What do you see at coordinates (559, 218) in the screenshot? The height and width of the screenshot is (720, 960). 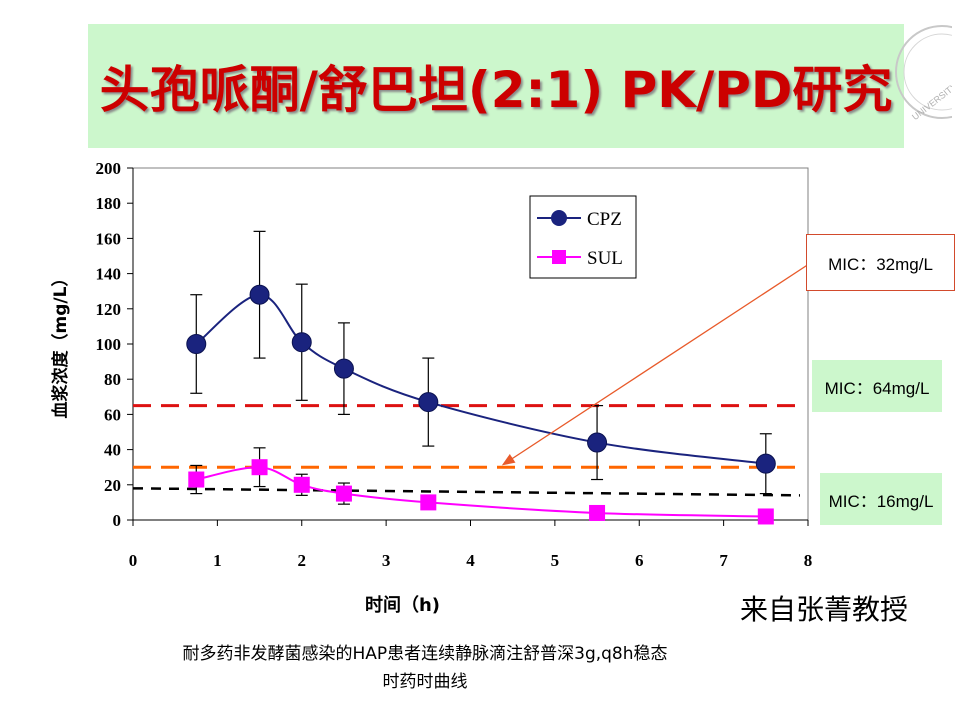 I see `legend-marker-cpz` at bounding box center [559, 218].